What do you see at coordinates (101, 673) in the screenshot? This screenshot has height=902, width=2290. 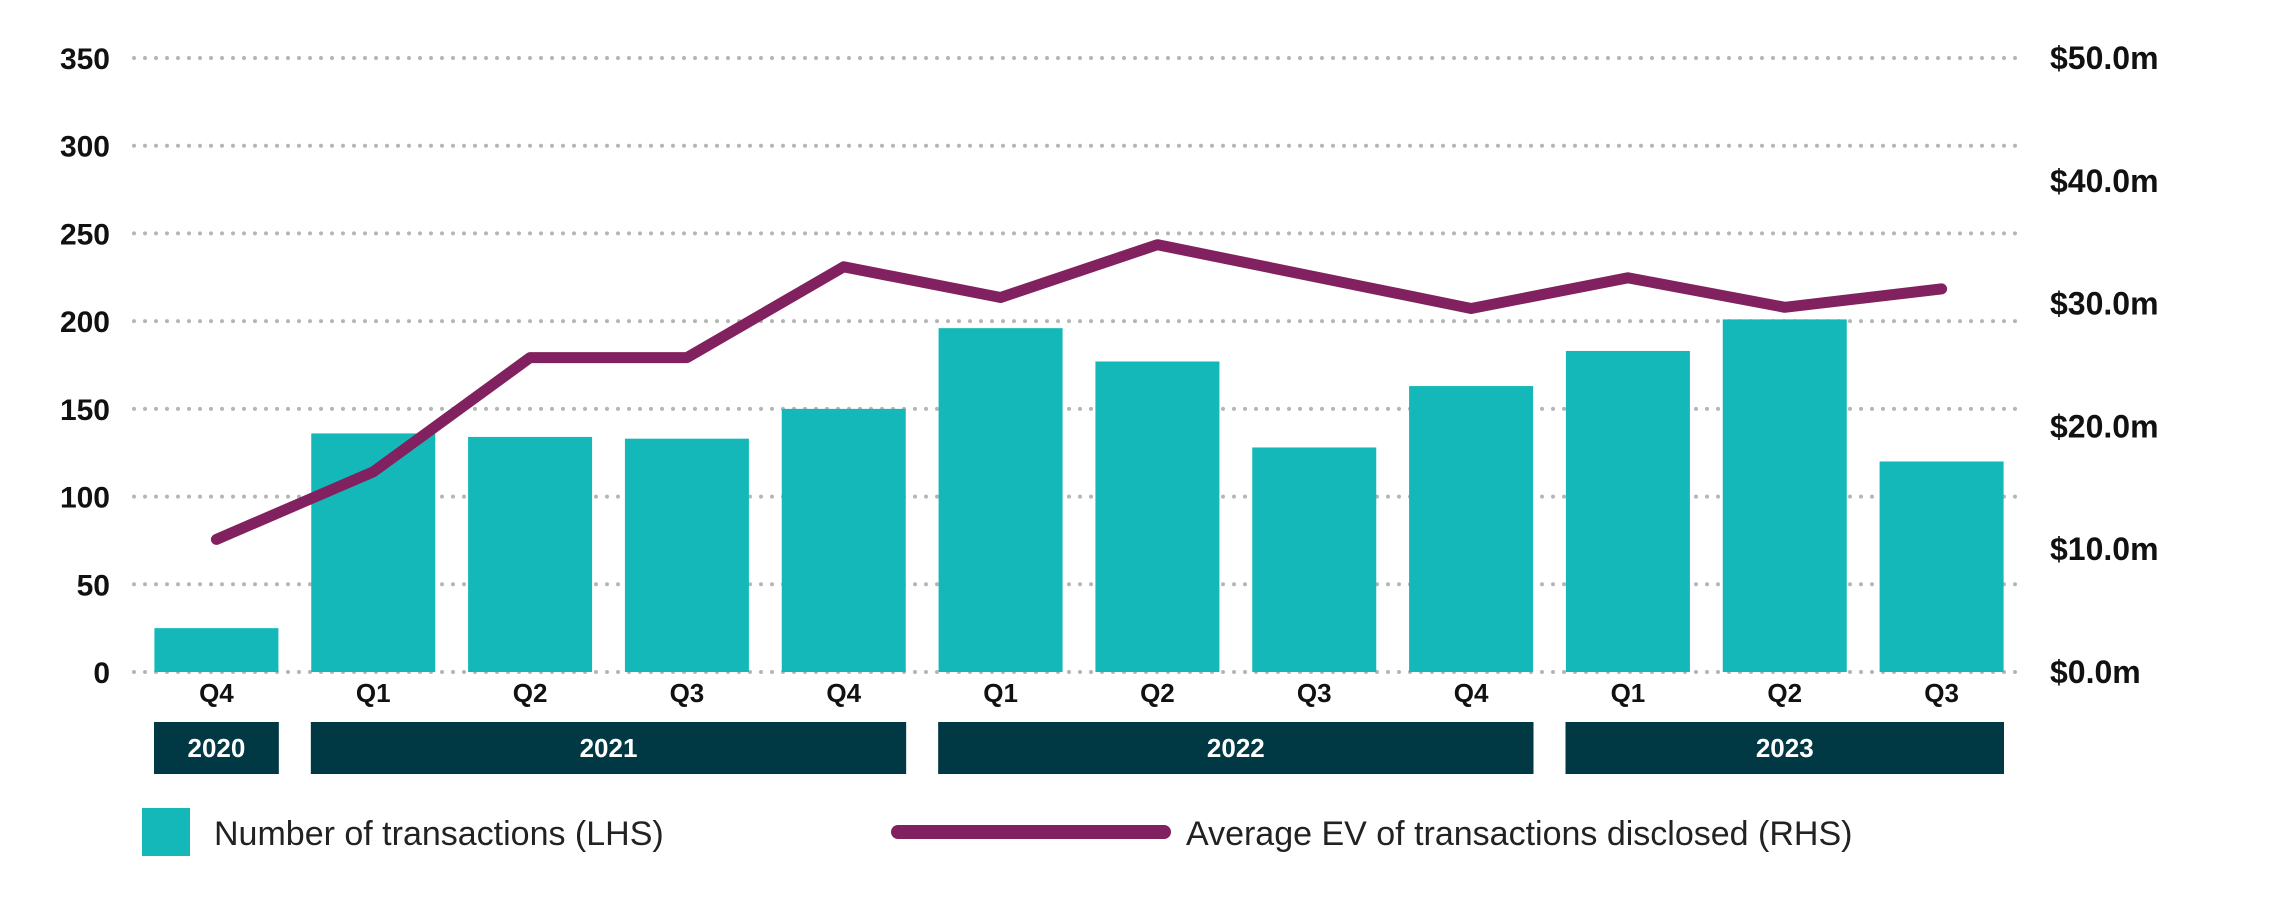 I see `left-tick-label: 0` at bounding box center [101, 673].